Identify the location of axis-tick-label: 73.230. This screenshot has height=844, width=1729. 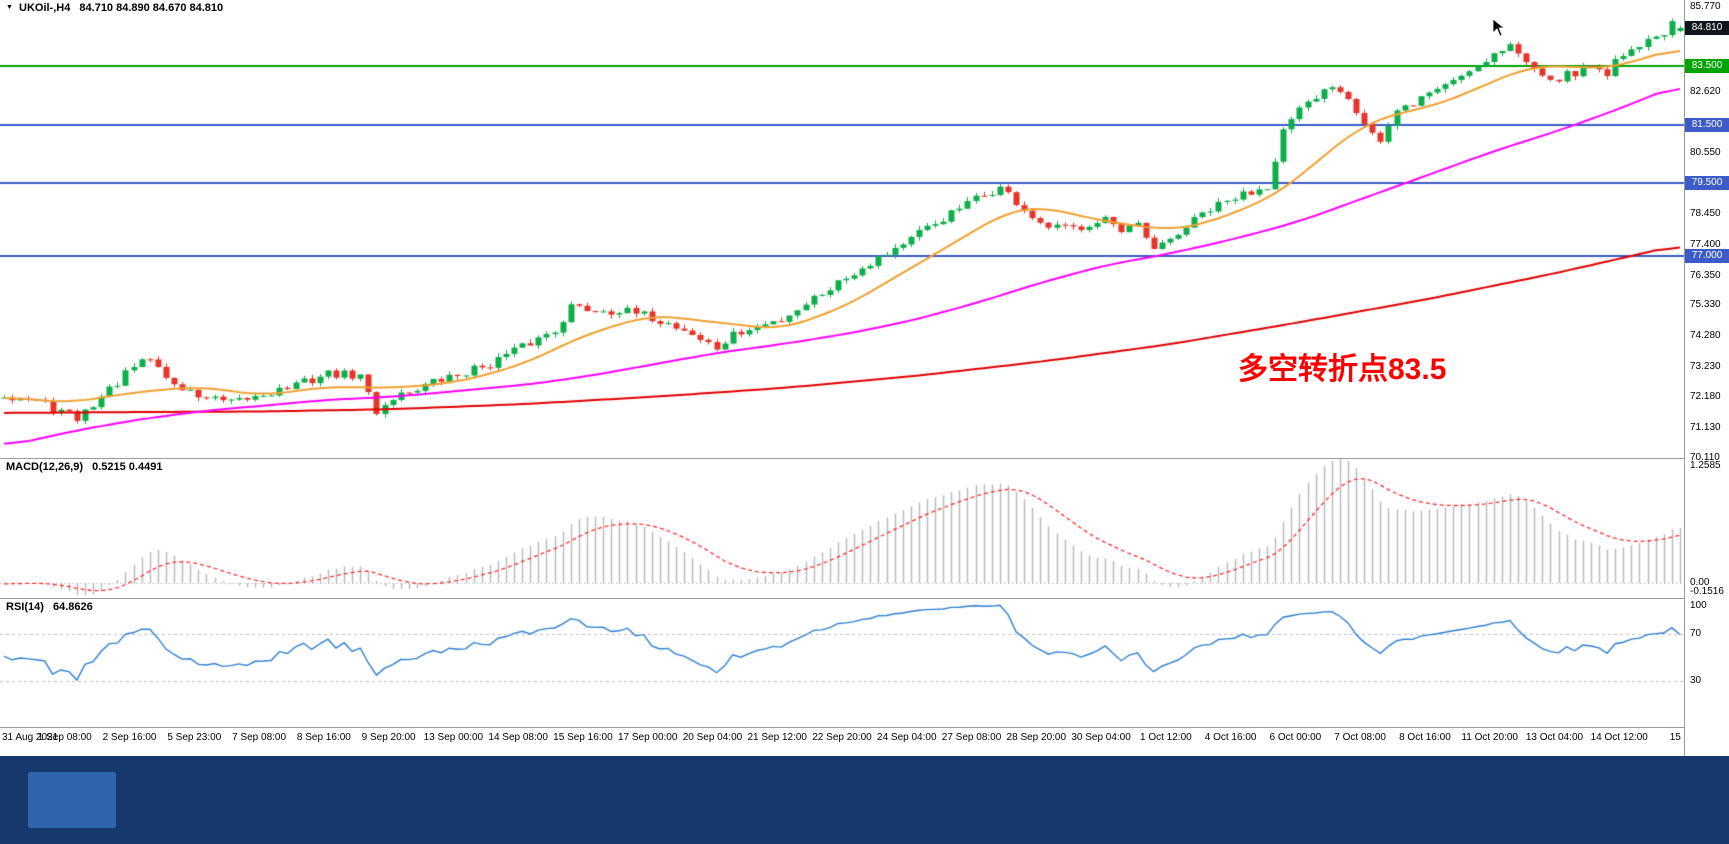
(1705, 366).